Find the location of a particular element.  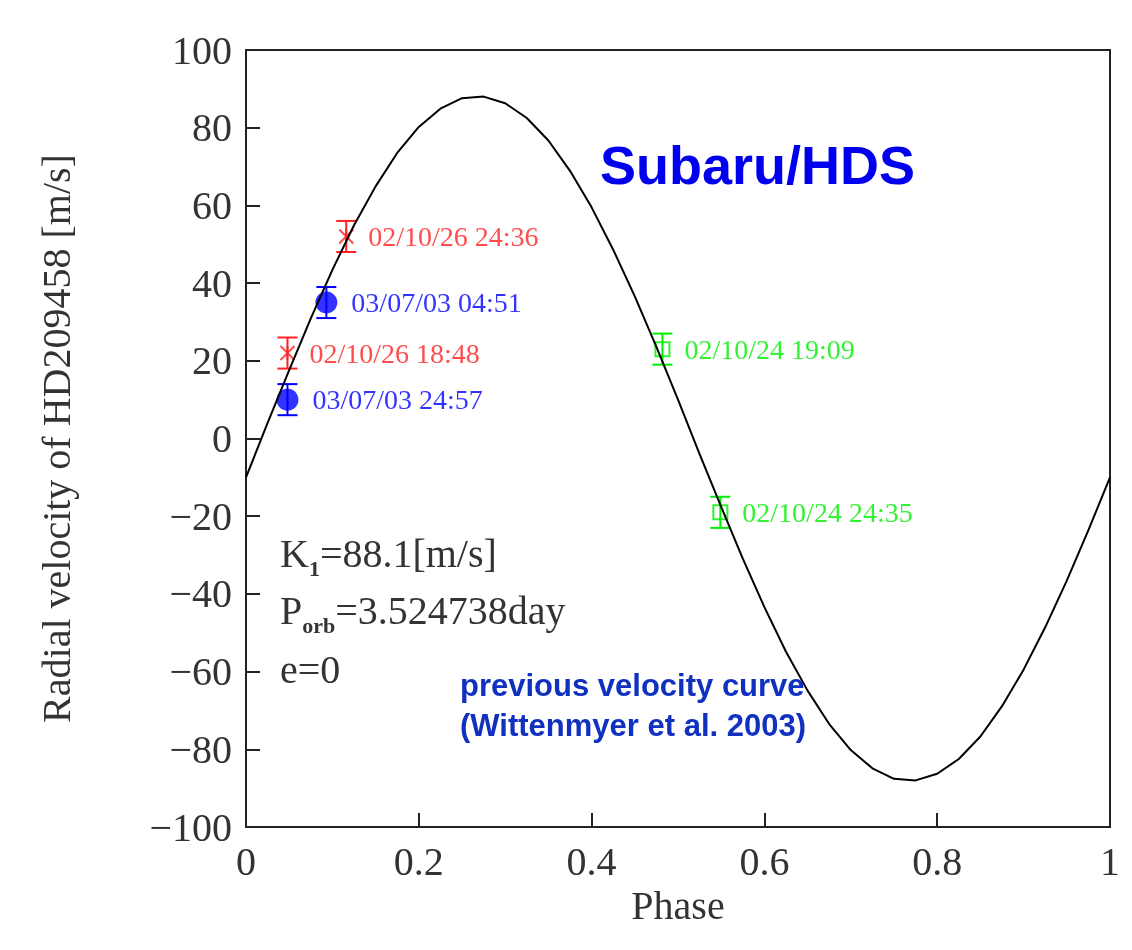

data-label: 02/10/24 24:35 is located at coordinates (827, 512).